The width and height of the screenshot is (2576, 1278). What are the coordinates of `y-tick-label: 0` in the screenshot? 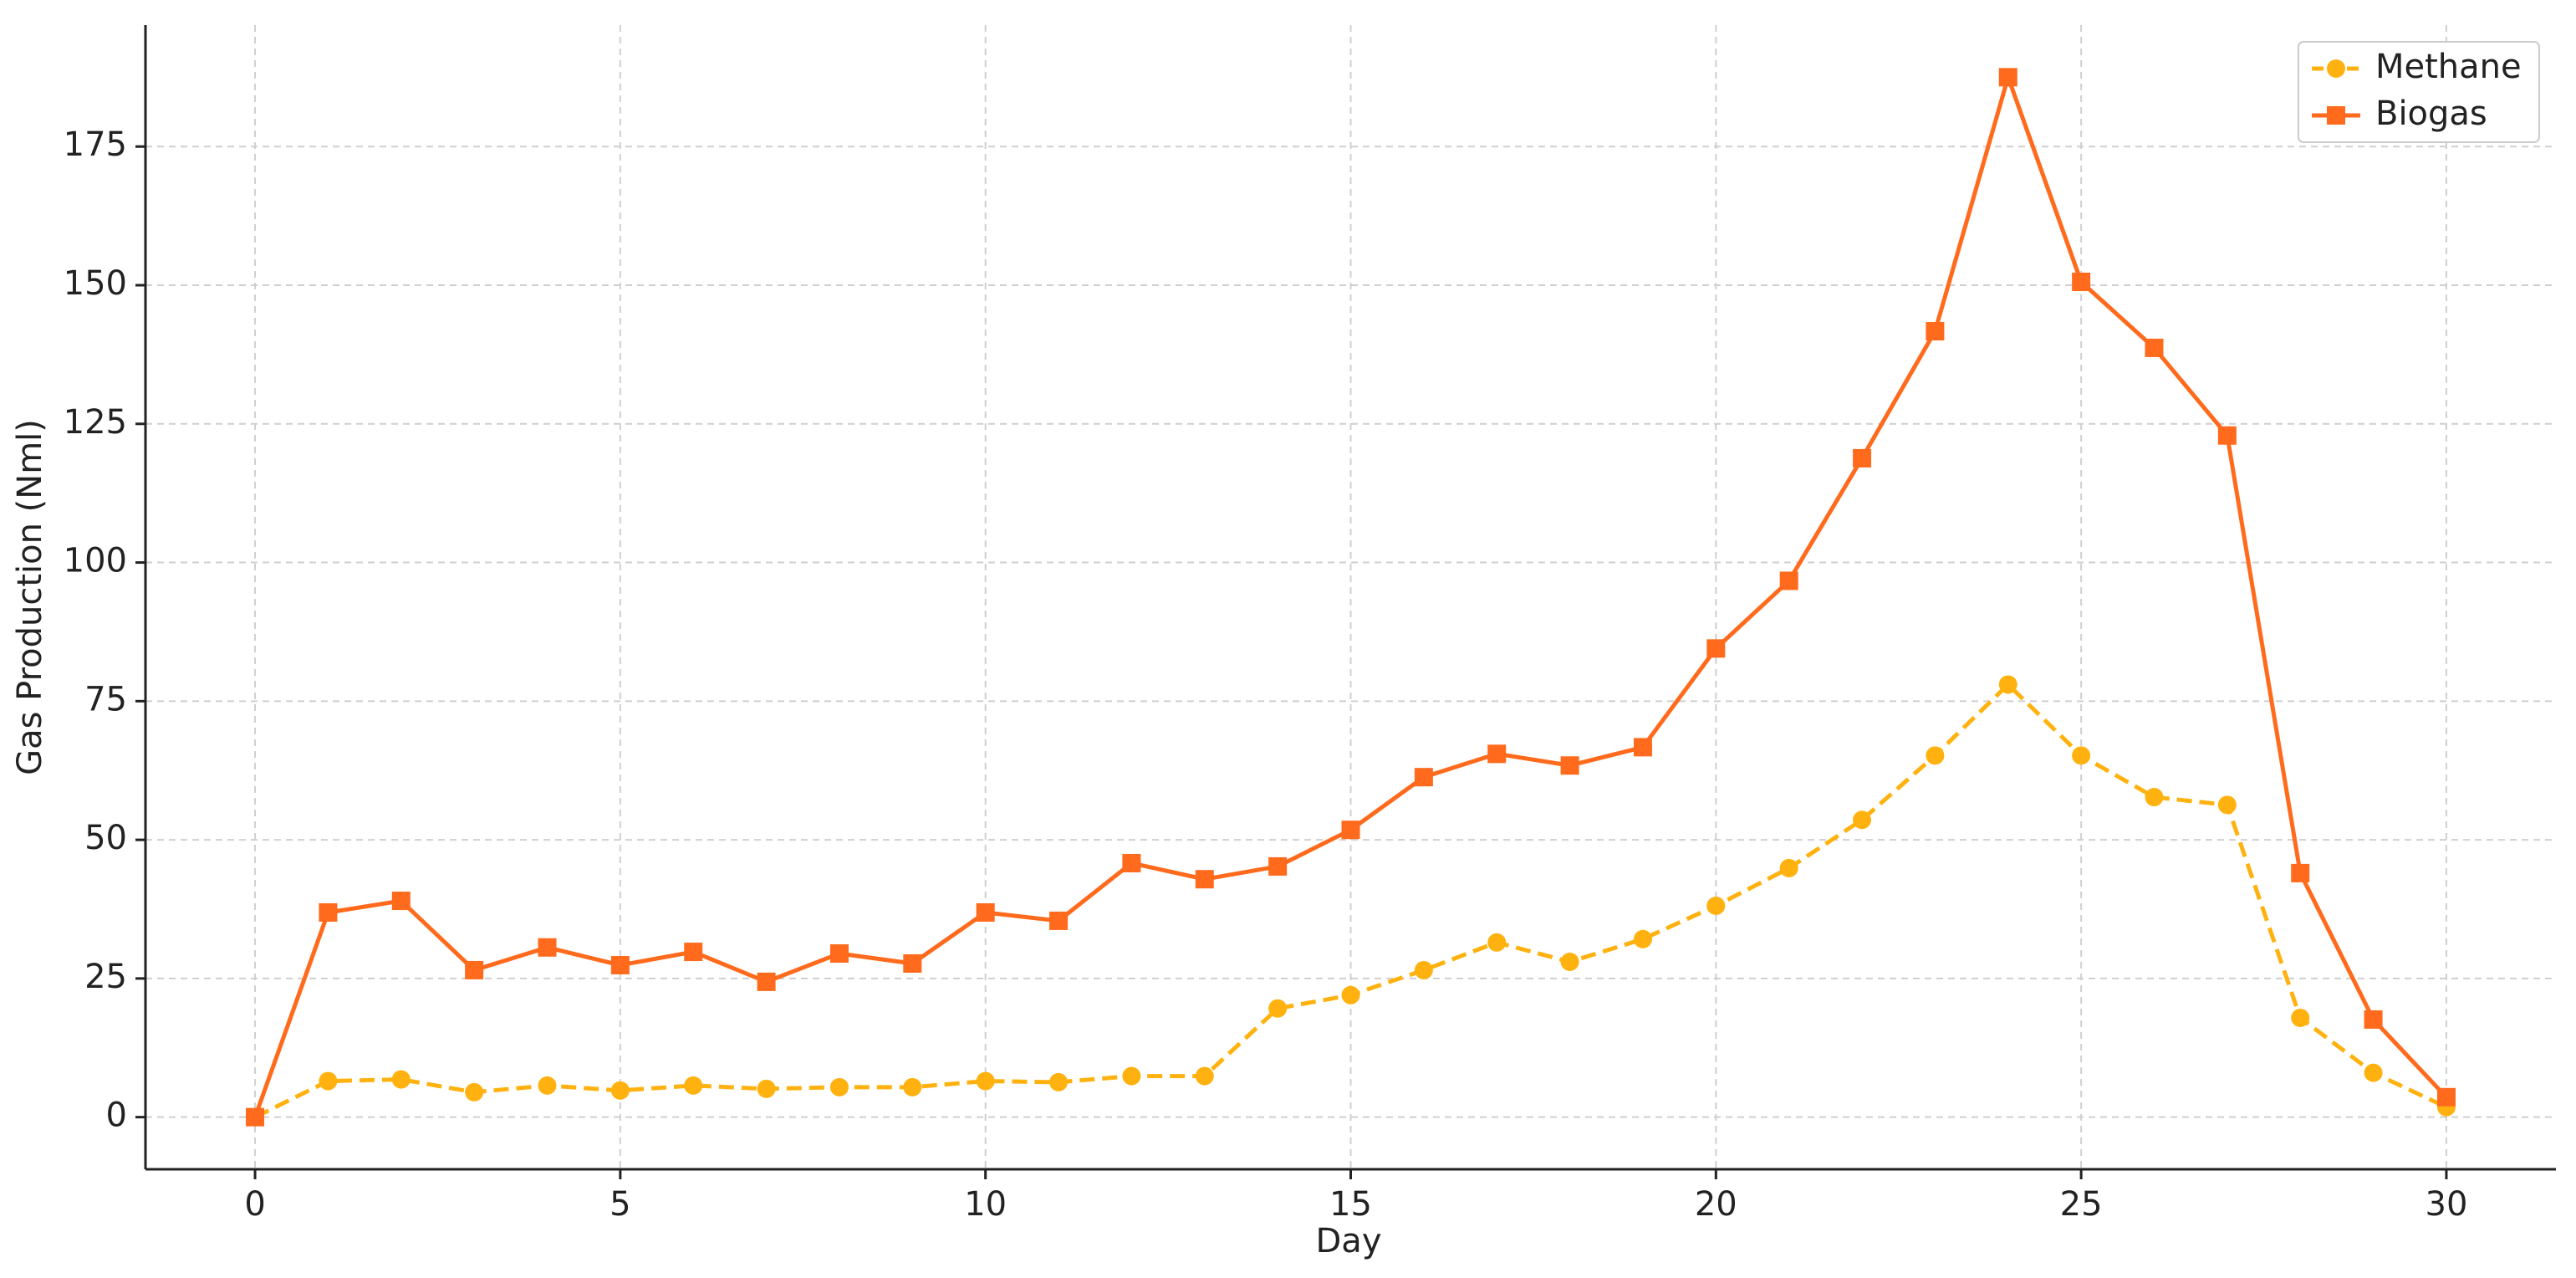 It's located at (117, 1116).